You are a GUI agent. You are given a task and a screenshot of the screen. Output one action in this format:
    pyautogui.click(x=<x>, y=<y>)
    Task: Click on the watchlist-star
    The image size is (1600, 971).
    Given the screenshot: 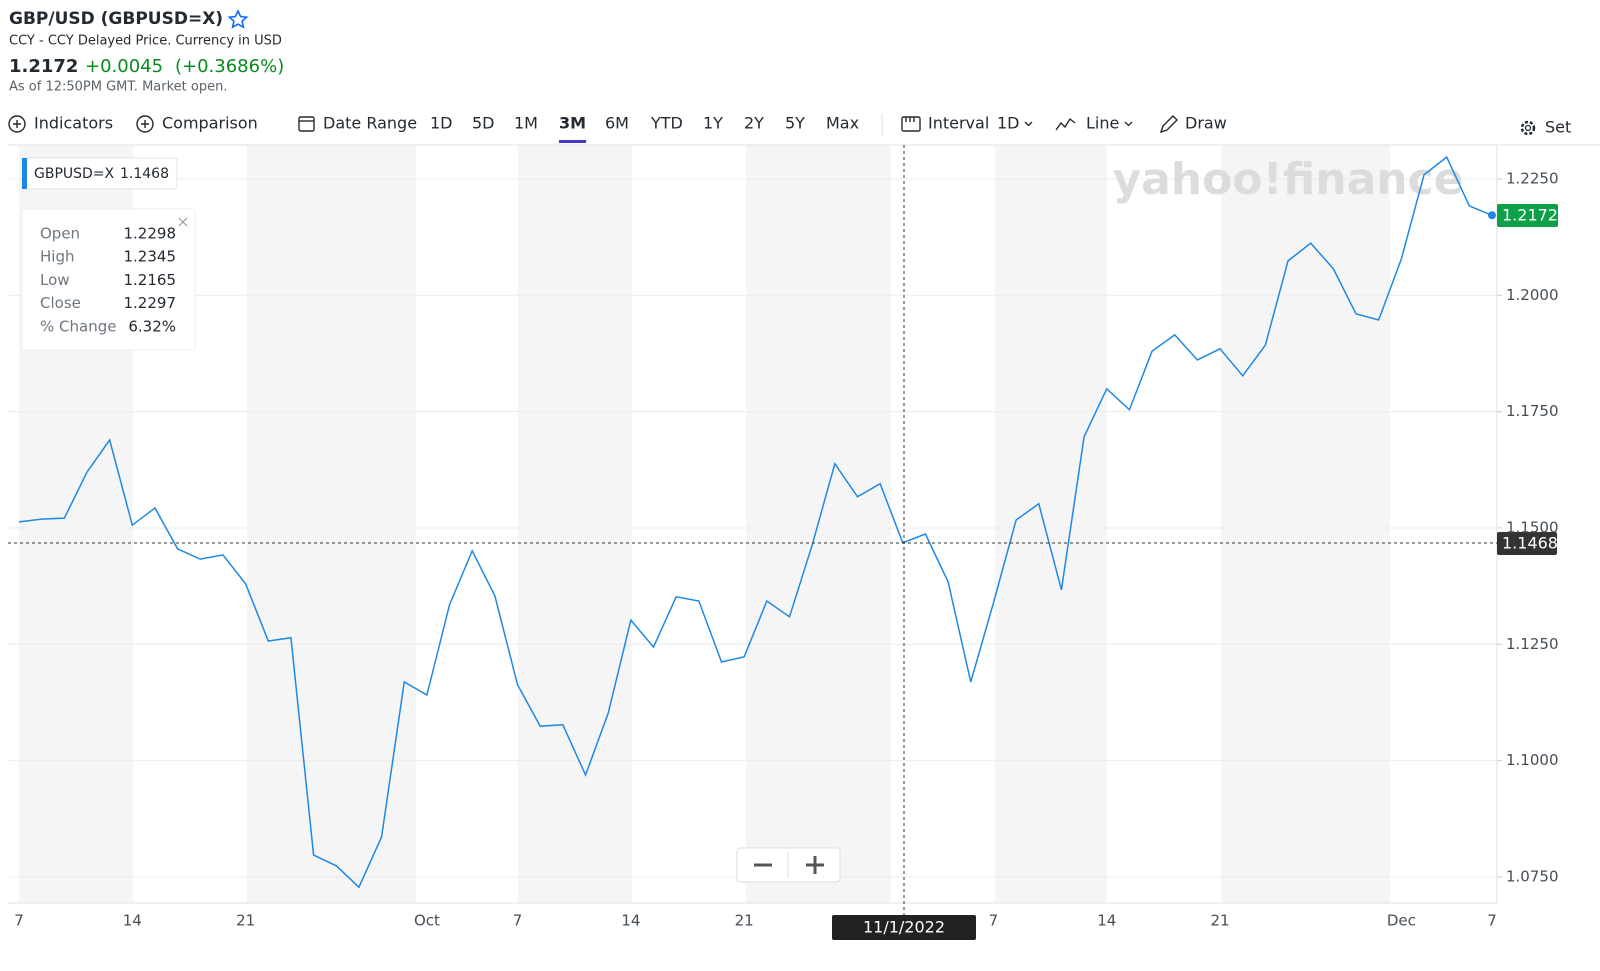 What is the action you would take?
    pyautogui.click(x=238, y=19)
    